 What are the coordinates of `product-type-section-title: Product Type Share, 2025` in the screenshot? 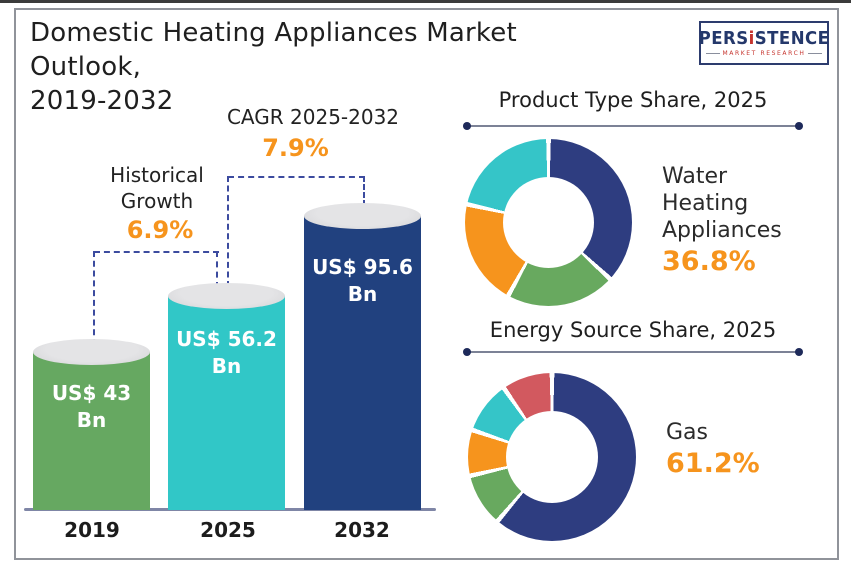 It's located at (633, 100).